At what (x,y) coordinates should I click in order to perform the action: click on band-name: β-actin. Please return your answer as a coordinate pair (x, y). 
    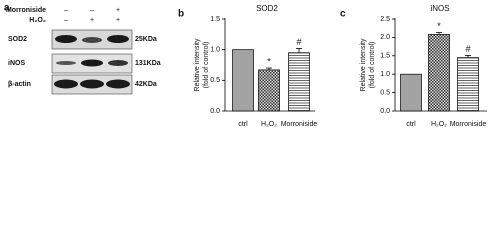
    Looking at the image, I should click on (19, 84).